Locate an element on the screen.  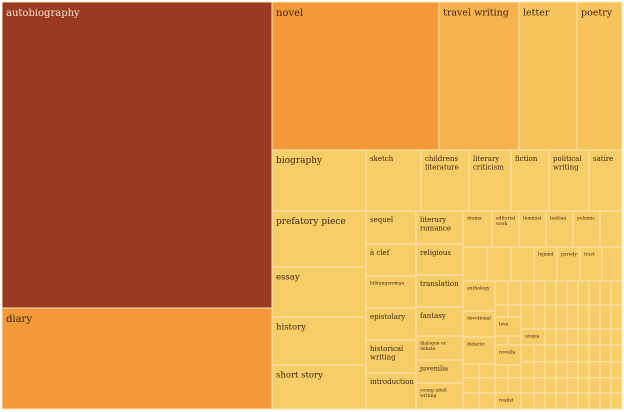
treemap-label-poetry: poetry is located at coordinates (597, 13).